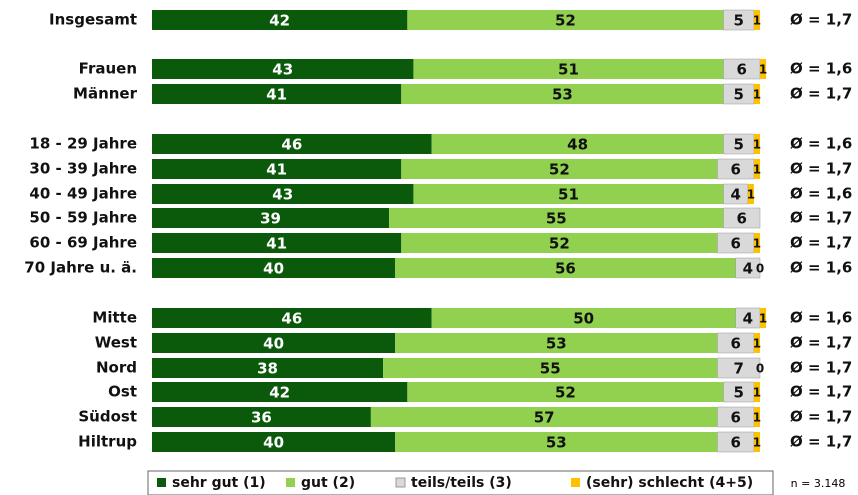  I want to click on category-label: Hiltrup, so click(107, 442).